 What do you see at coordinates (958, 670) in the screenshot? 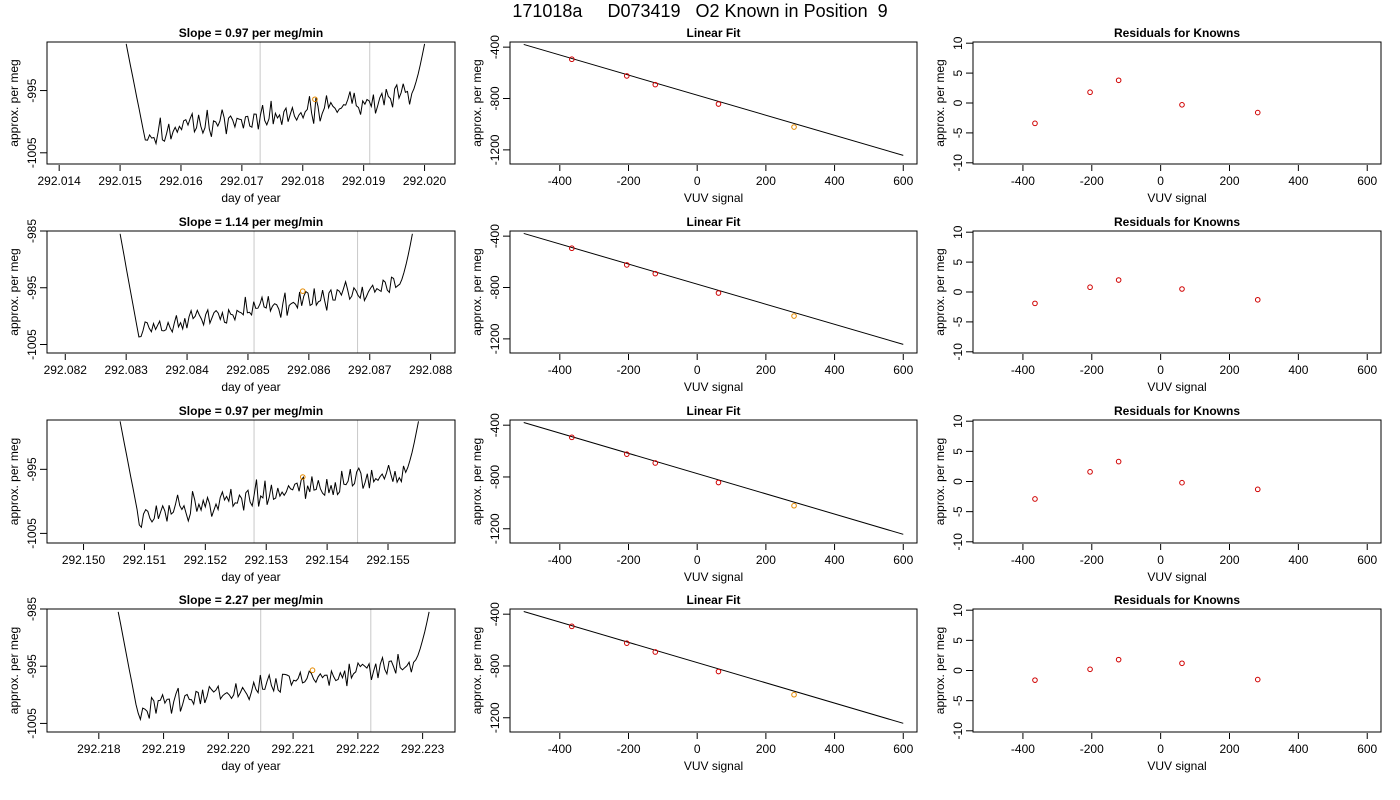
I see `y-tick-label: 0` at bounding box center [958, 670].